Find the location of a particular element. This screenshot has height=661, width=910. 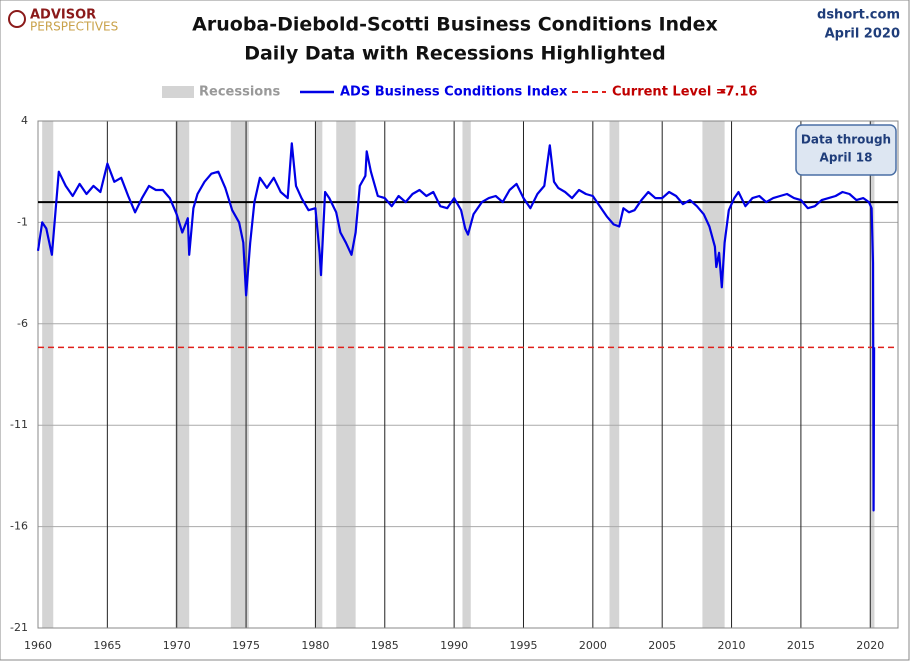

legend-label: Recessions is located at coordinates (239, 92).